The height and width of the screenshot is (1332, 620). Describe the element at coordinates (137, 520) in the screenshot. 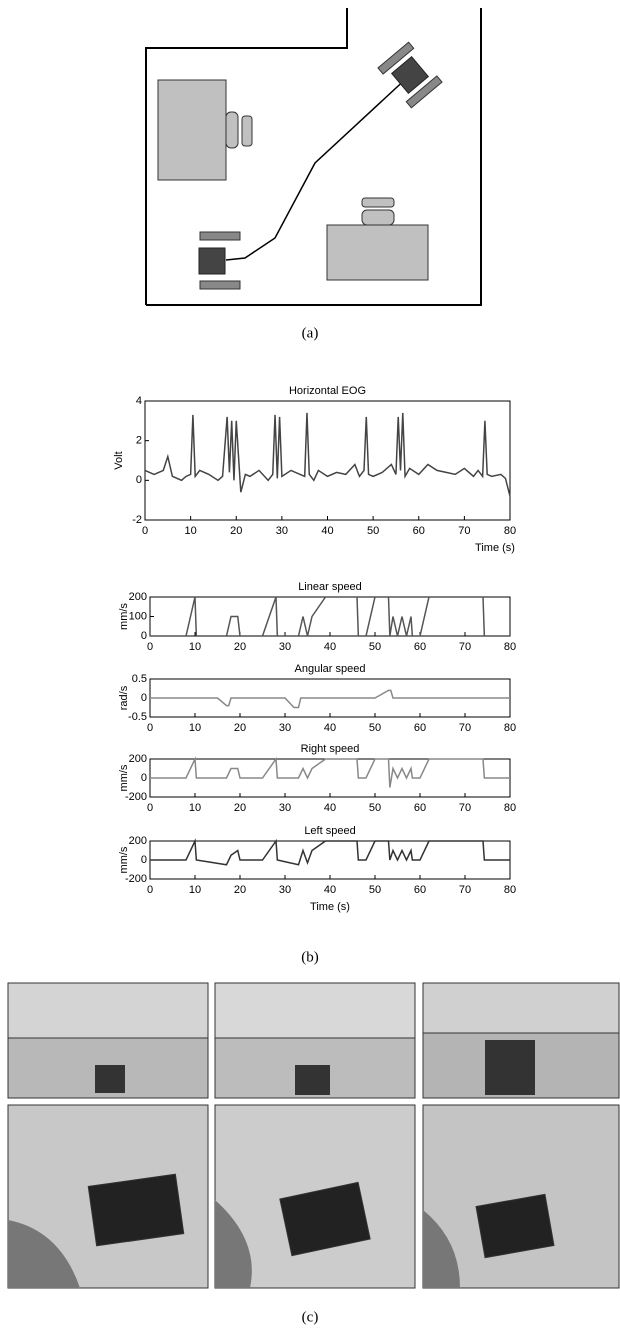

I see `y-tick-label: -2` at that location.